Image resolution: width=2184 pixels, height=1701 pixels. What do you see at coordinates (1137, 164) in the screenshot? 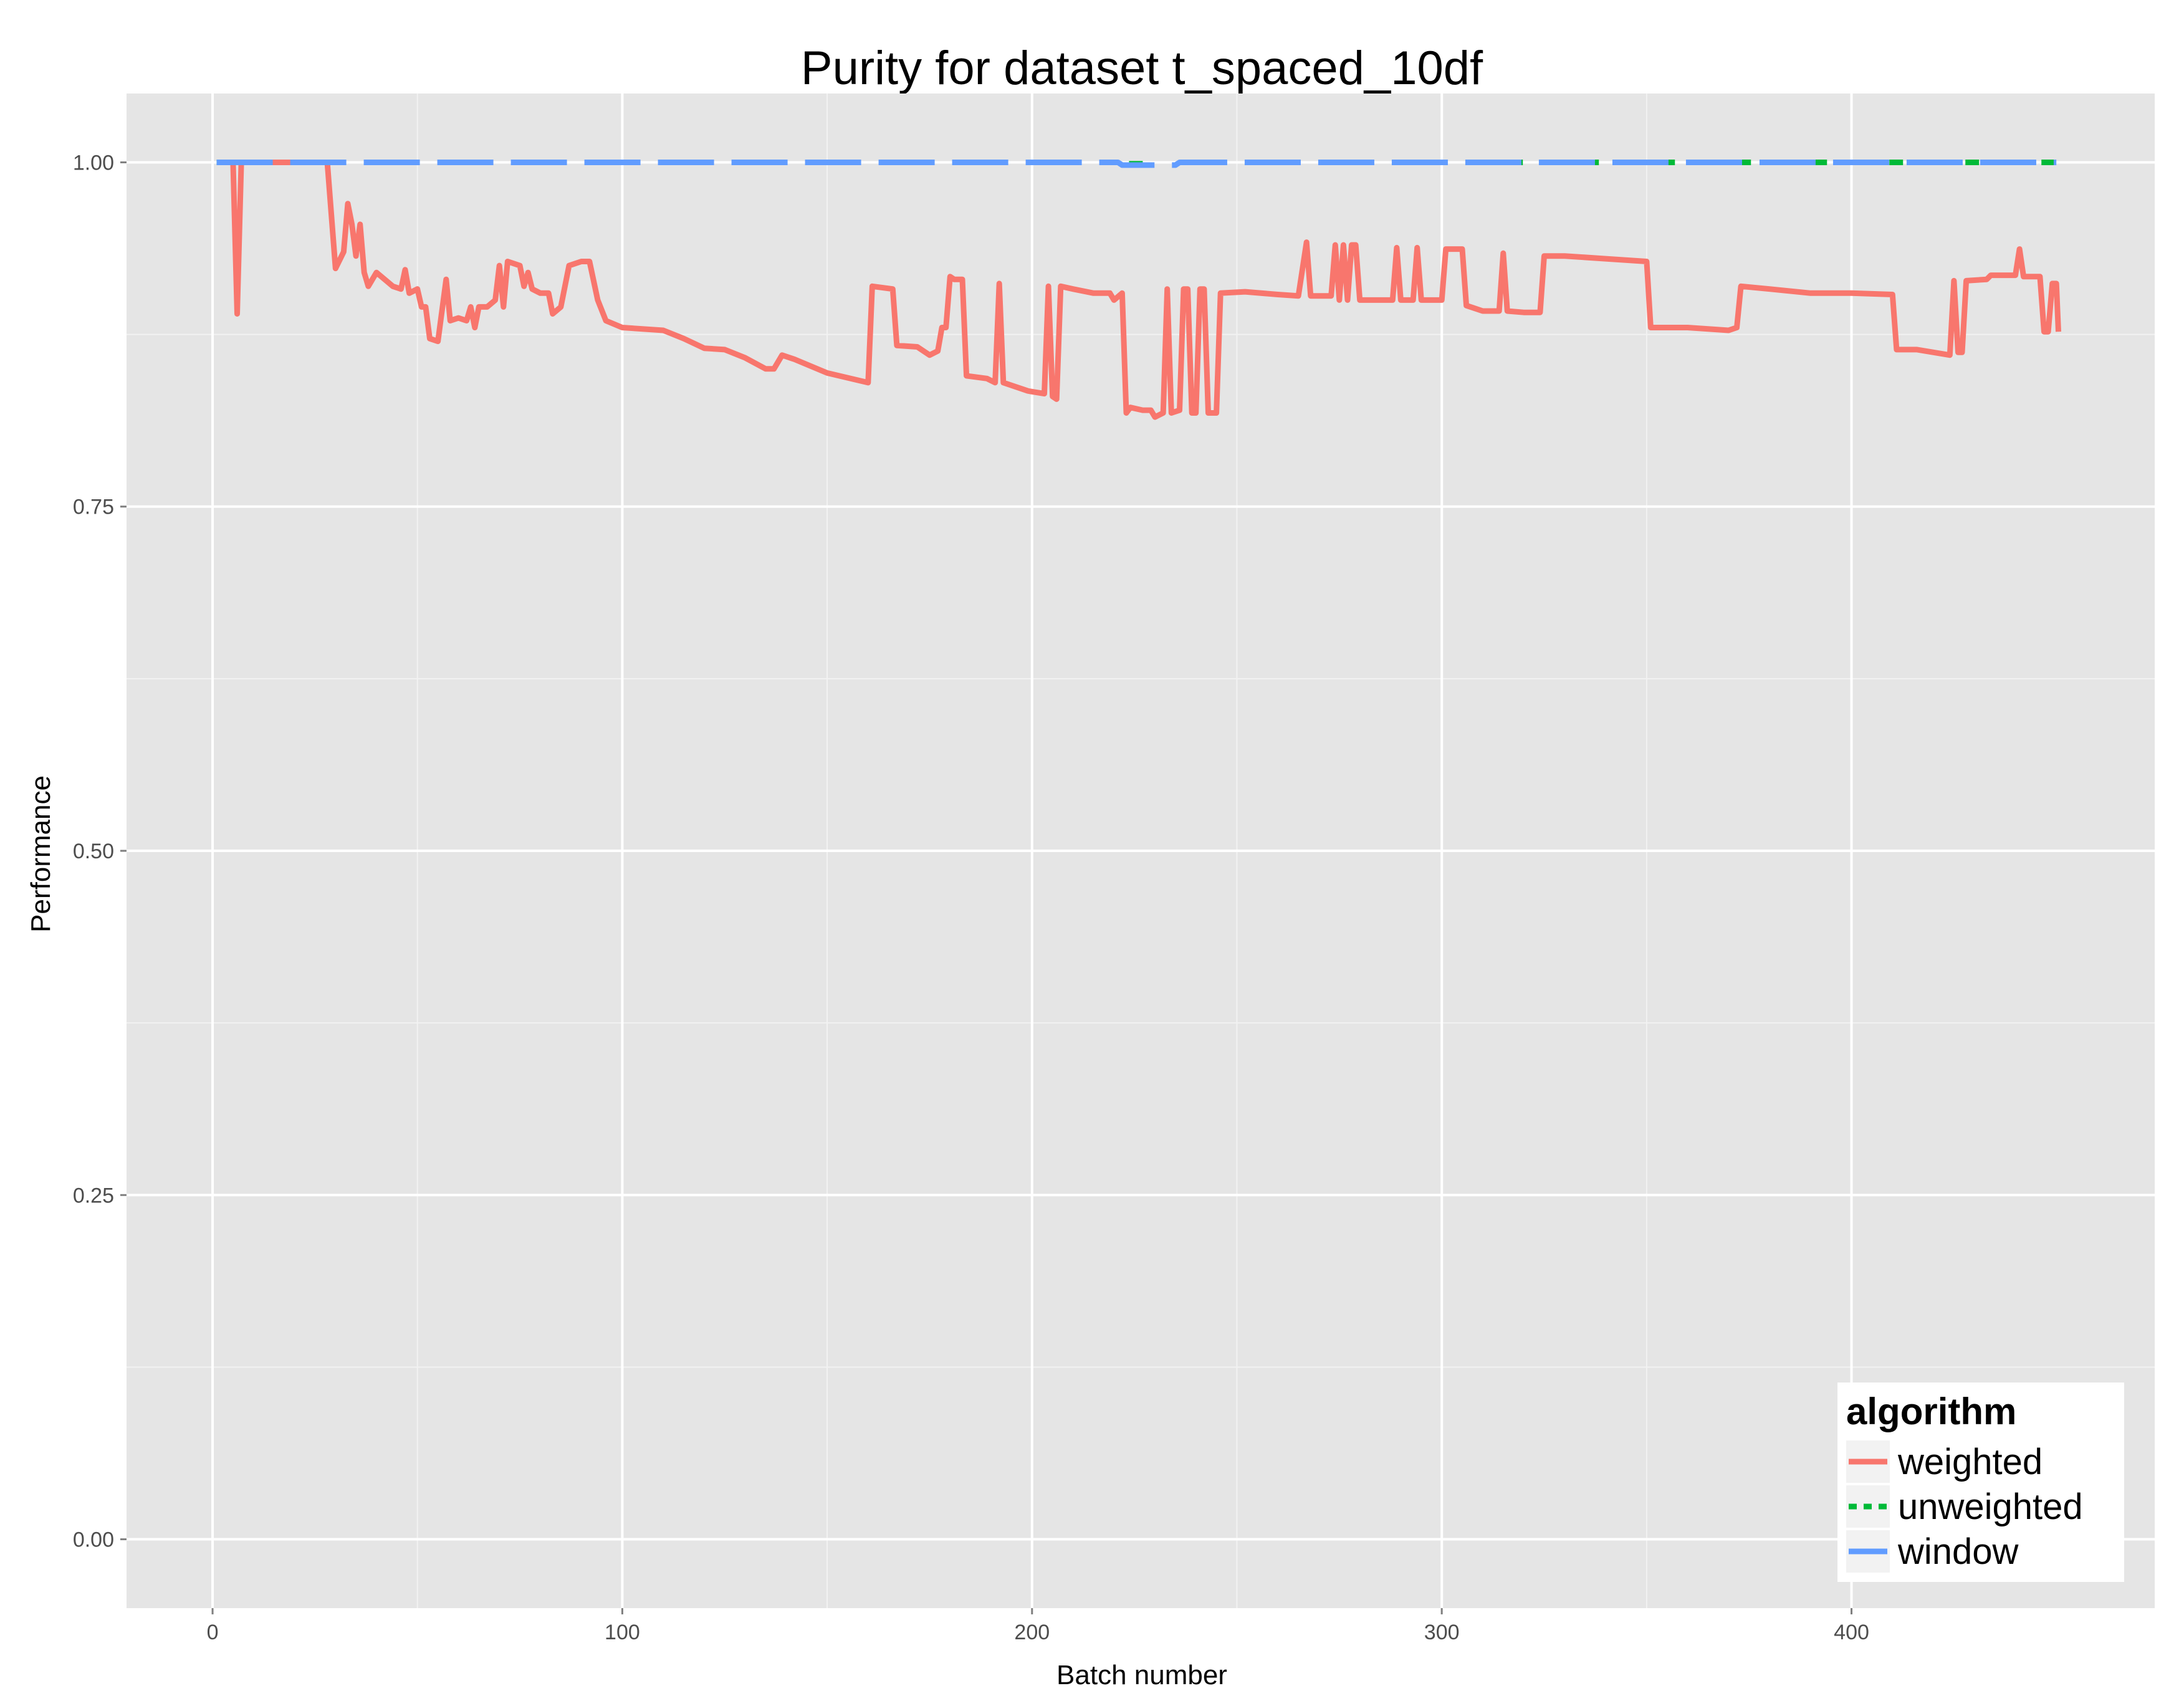
I see `series-line-window` at bounding box center [1137, 164].